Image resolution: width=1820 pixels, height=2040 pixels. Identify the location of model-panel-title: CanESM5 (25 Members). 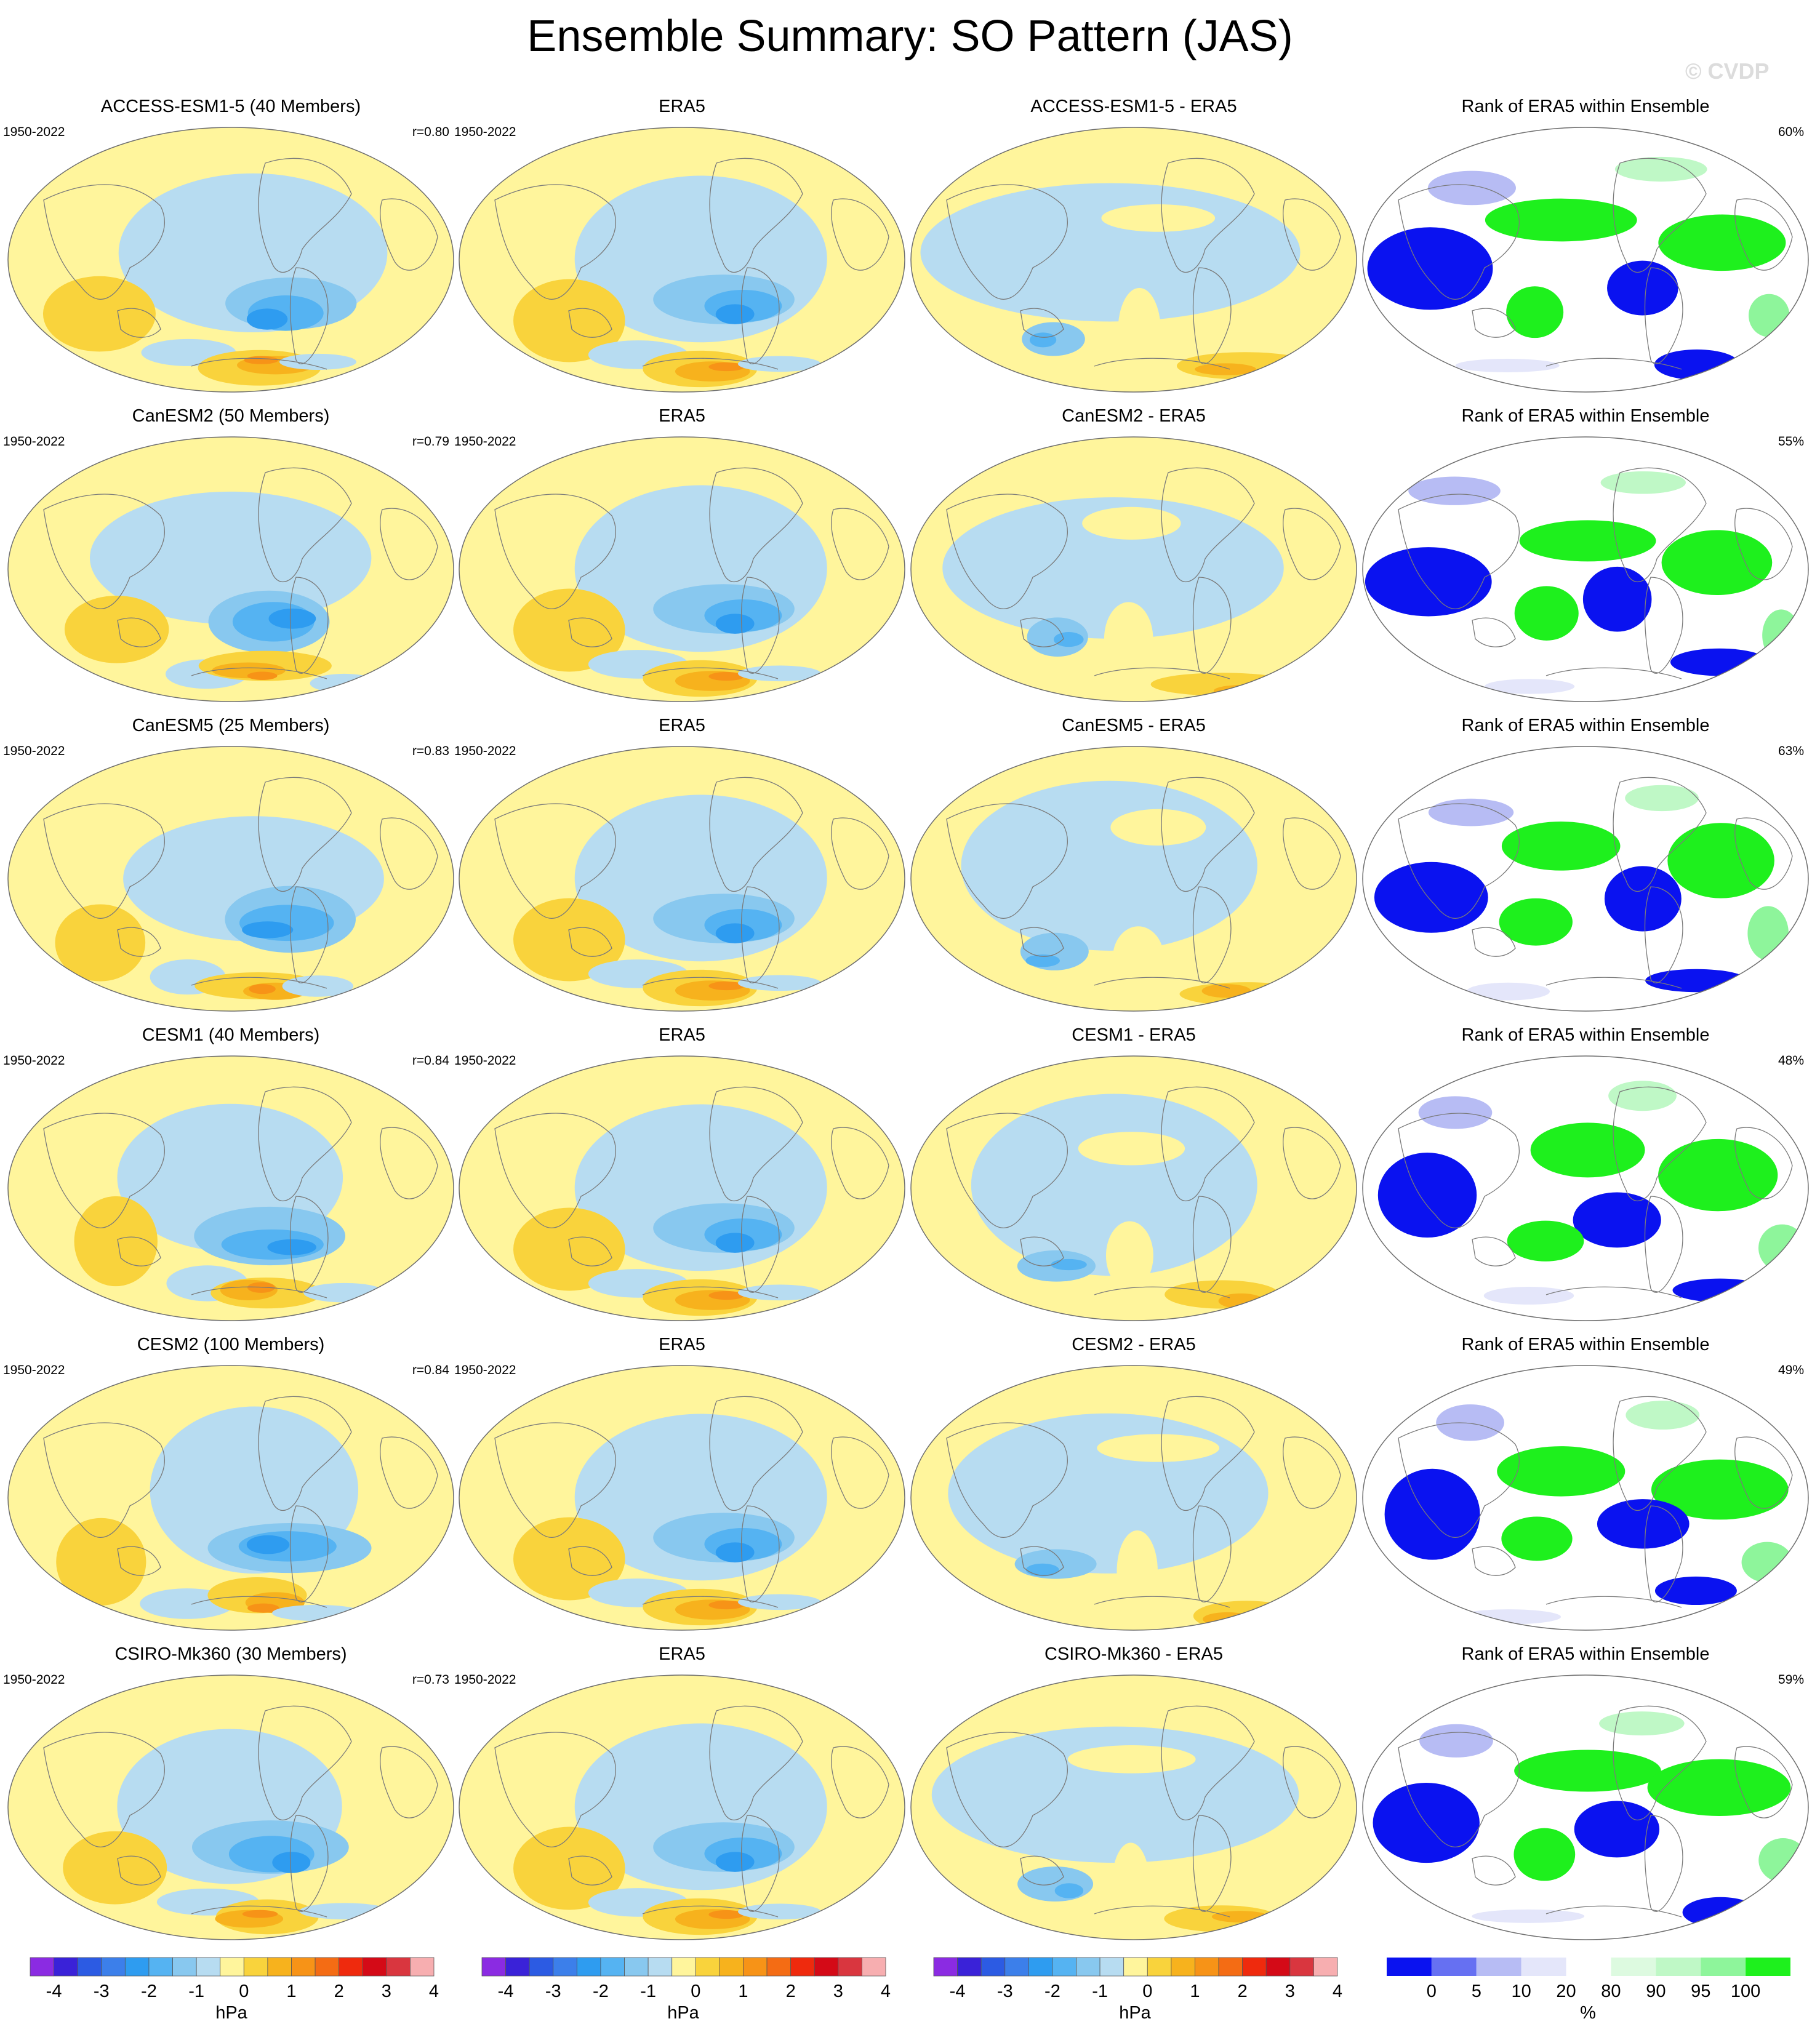
(231, 725).